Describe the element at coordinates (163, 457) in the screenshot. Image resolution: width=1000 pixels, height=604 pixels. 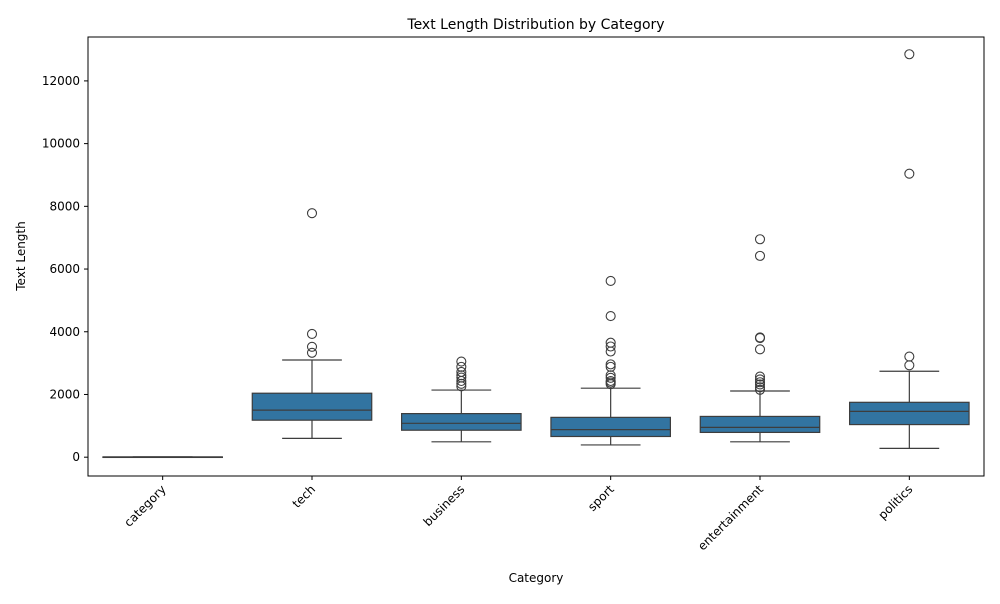
I see `box-group-category` at that location.